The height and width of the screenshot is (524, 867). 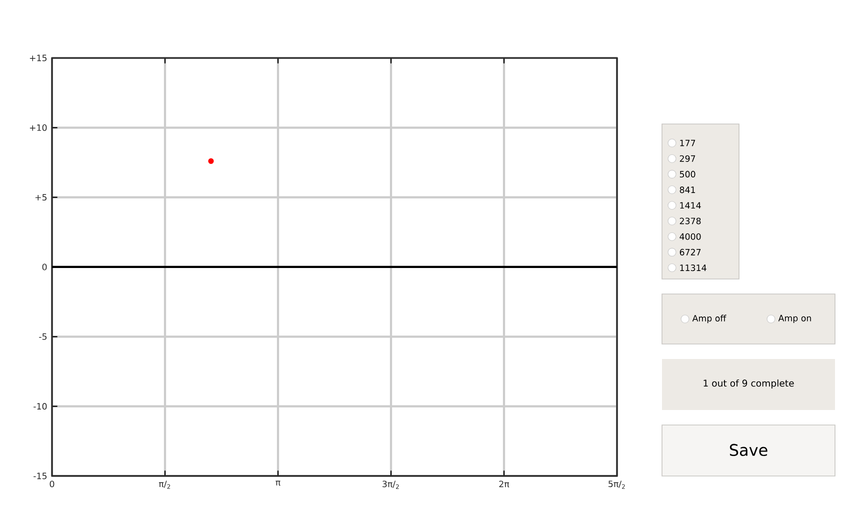 I want to click on text: 6727, so click(x=690, y=252).